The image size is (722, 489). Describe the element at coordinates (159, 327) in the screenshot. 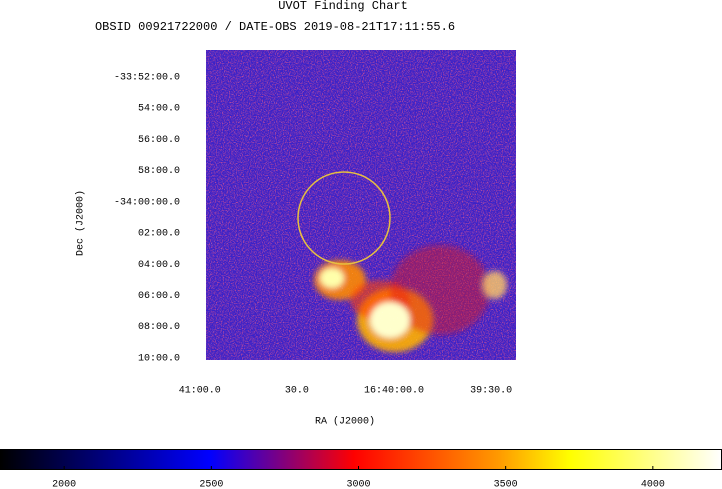

I see `y-tick-label: 08:00.0` at that location.